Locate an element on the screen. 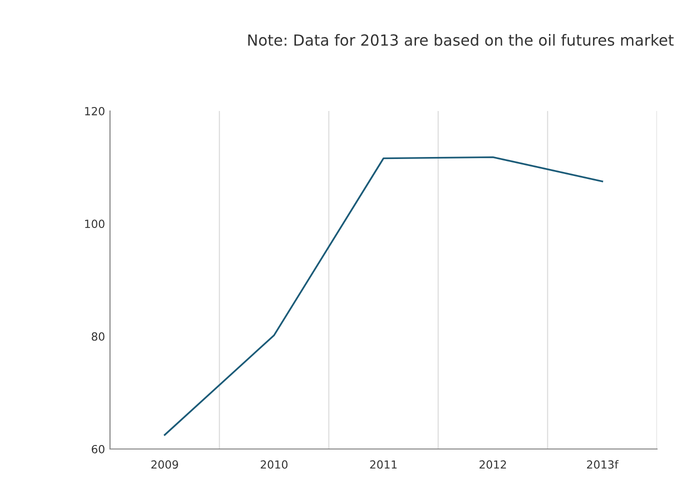 This screenshot has width=677, height=481. x-tick-label: 2011 is located at coordinates (383, 464).